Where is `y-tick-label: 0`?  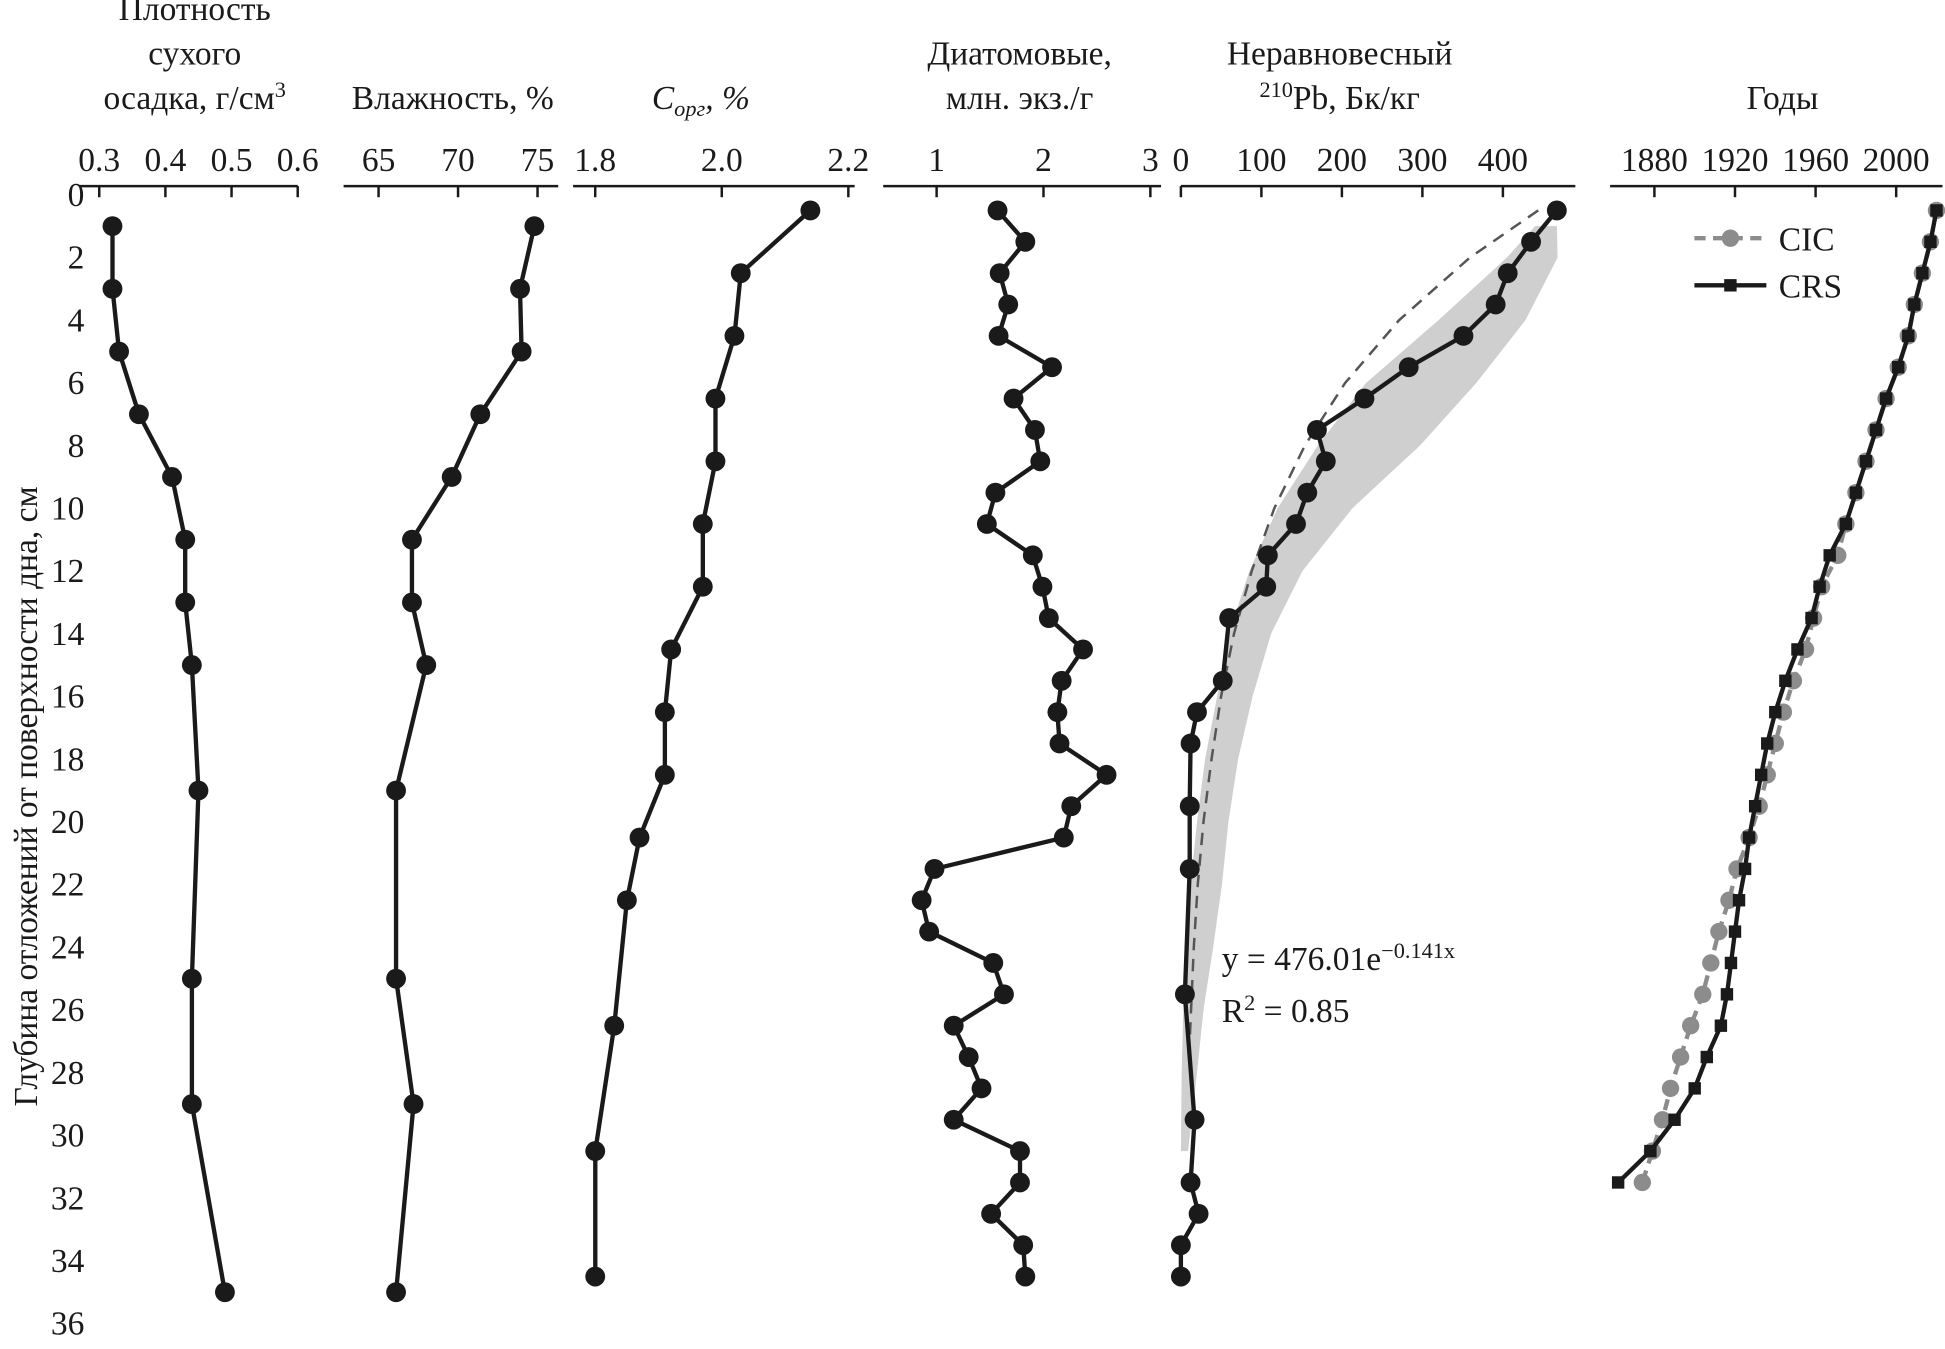 y-tick-label: 0 is located at coordinates (76, 195).